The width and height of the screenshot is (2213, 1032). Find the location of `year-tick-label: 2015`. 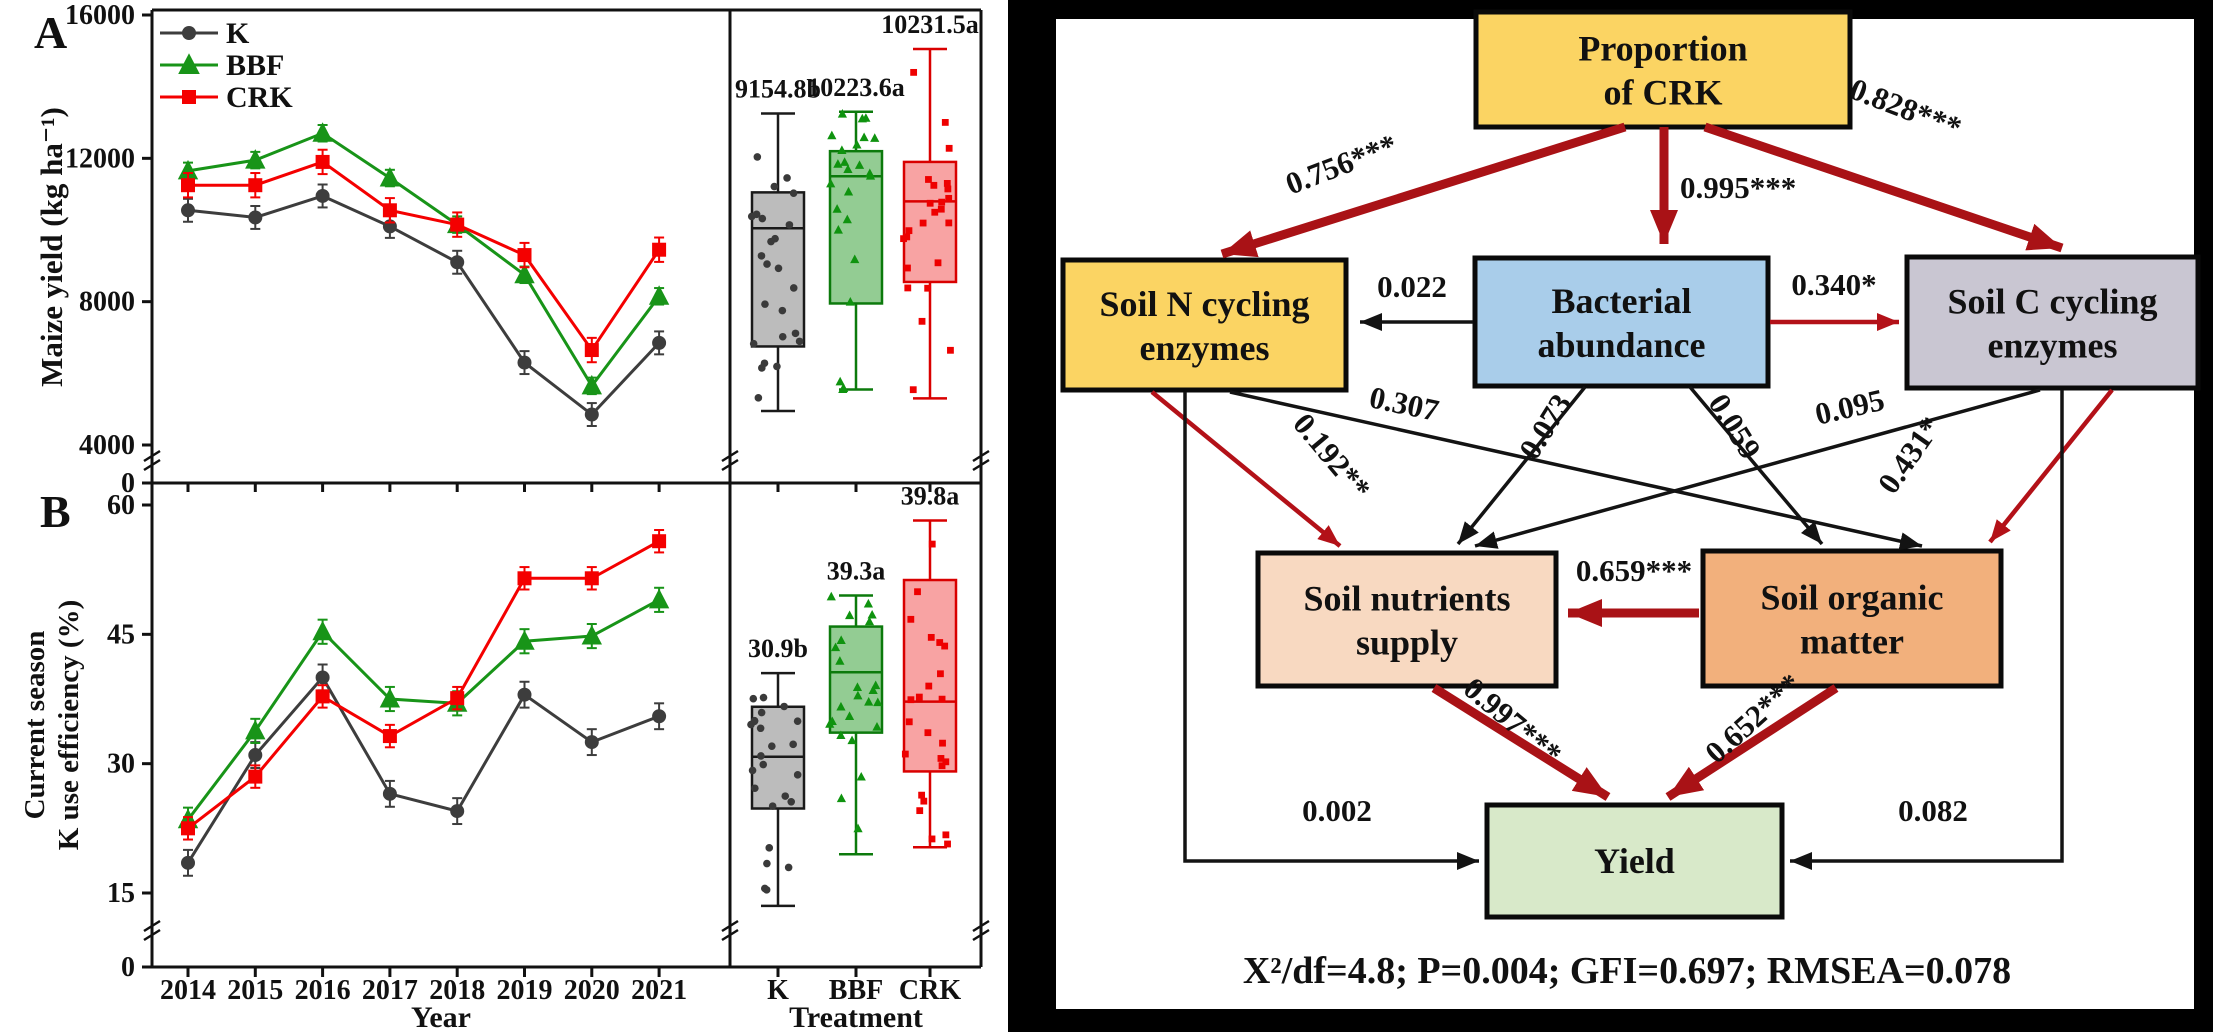

year-tick-label: 2015 is located at coordinates (255, 990).